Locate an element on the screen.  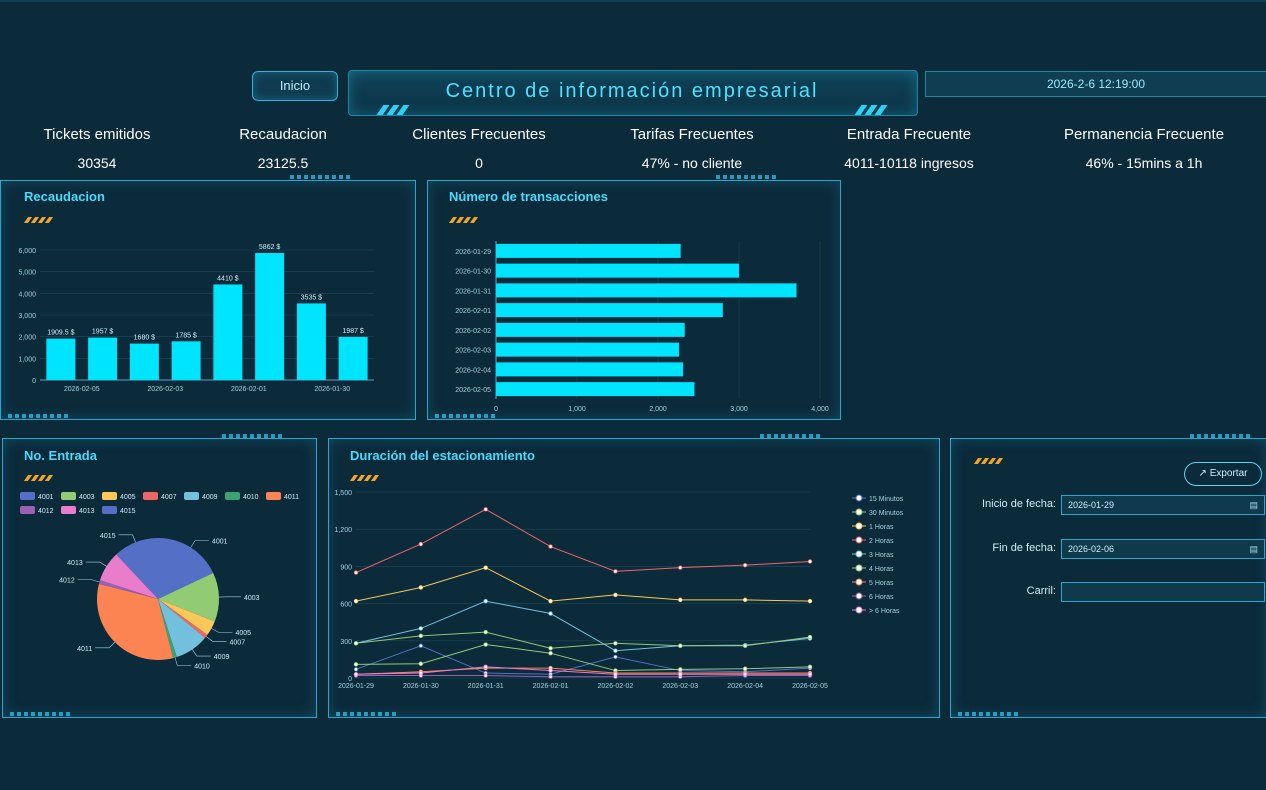
kpi-value: 23125.5 is located at coordinates (283, 163).